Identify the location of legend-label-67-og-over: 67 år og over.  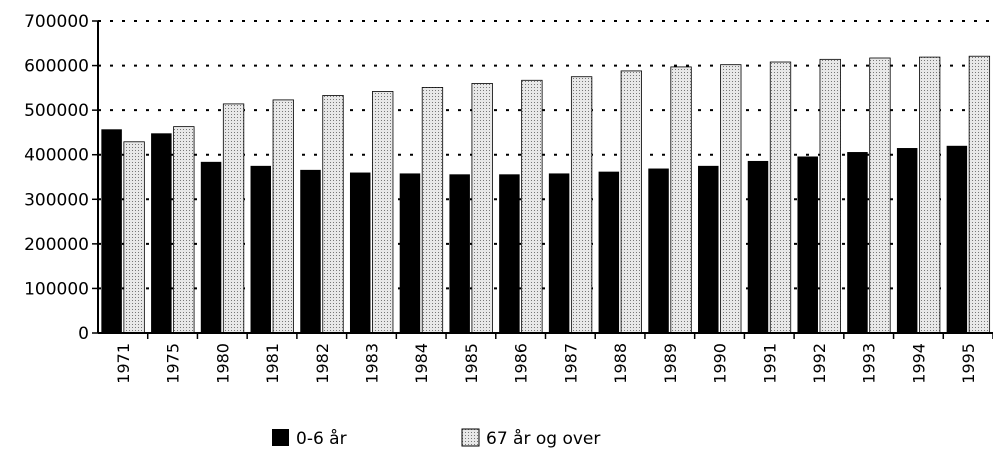
(543, 438).